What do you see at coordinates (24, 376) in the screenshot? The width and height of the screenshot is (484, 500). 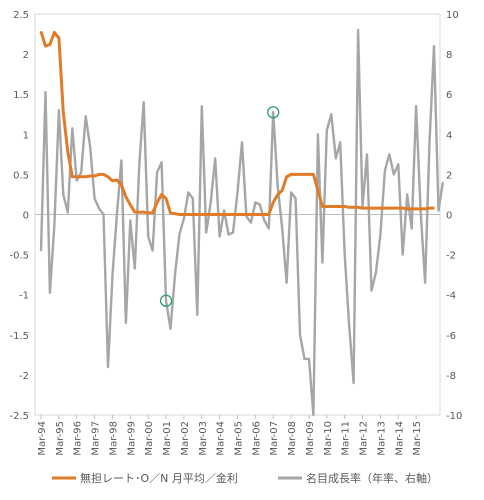 I see `y-left-tick-label: -2` at bounding box center [24, 376].